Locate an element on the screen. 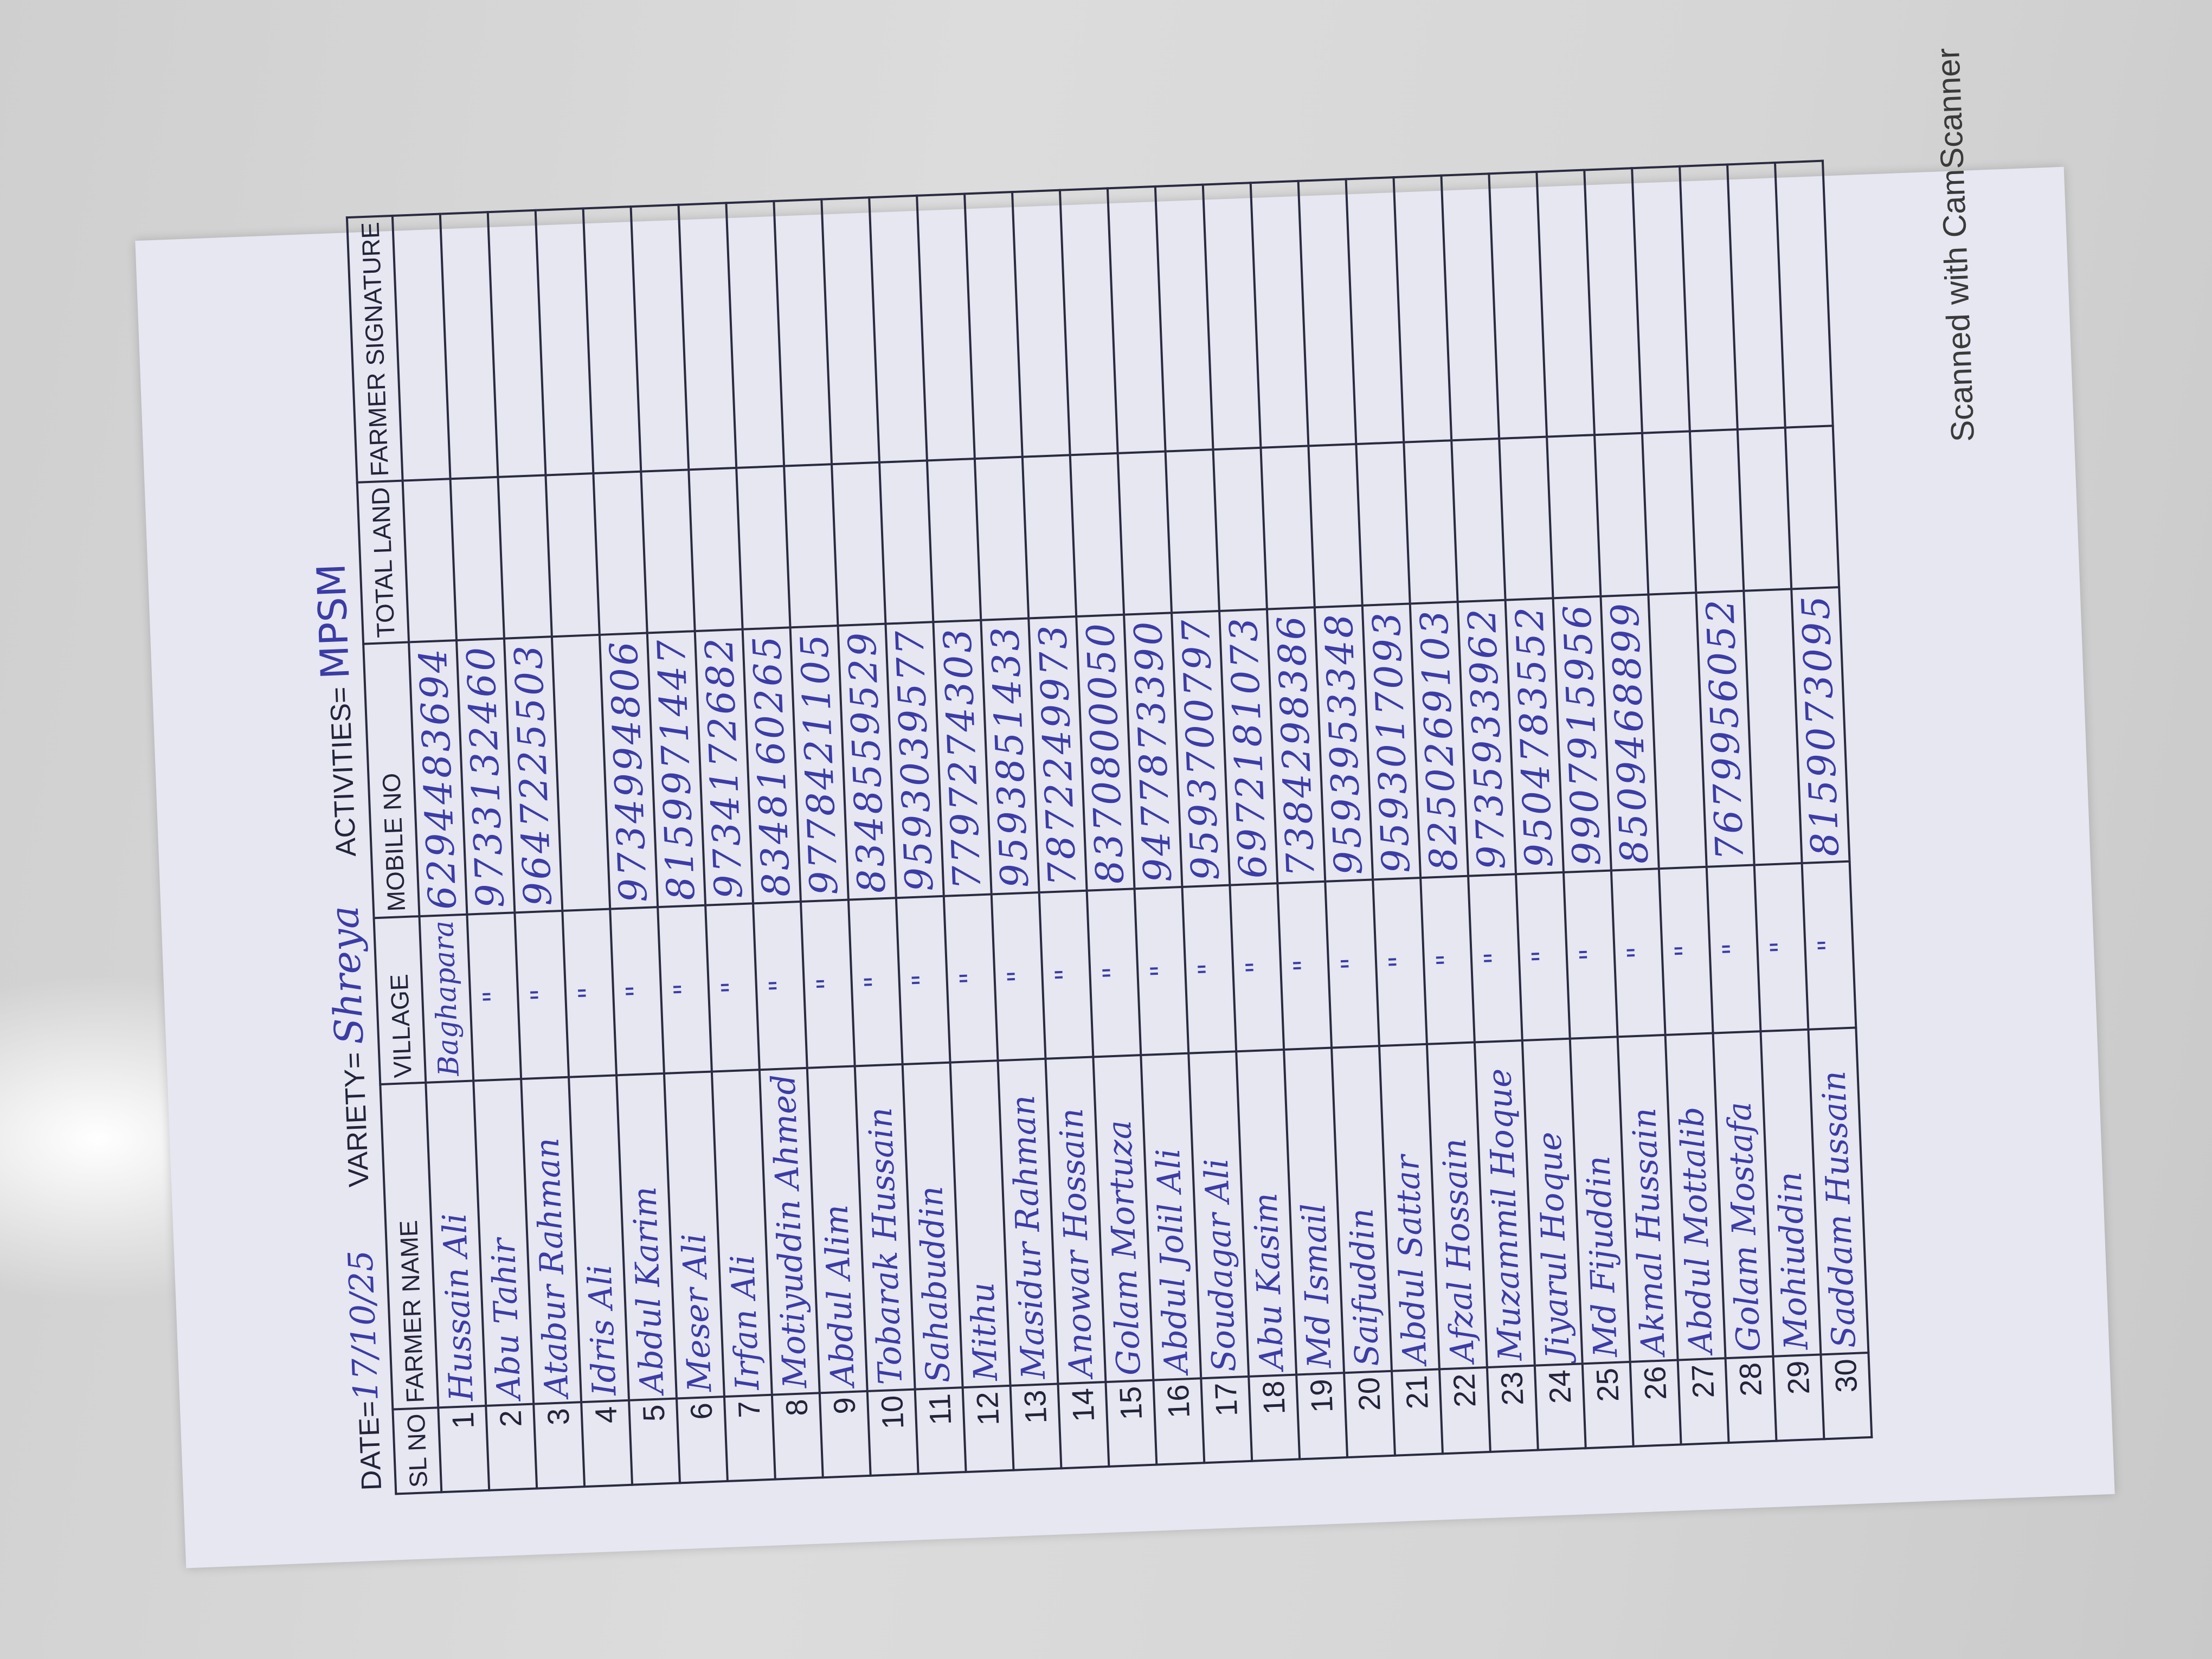 The width and height of the screenshot is (2212, 1659). sl-no-cell: 12 is located at coordinates (988, 1428).